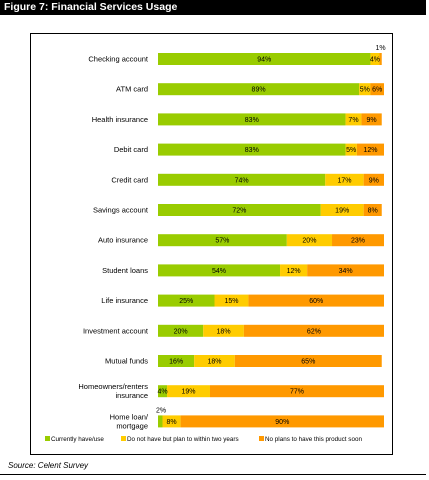  I want to click on legend-label: Do not have but plan to within two years, so click(183, 439).